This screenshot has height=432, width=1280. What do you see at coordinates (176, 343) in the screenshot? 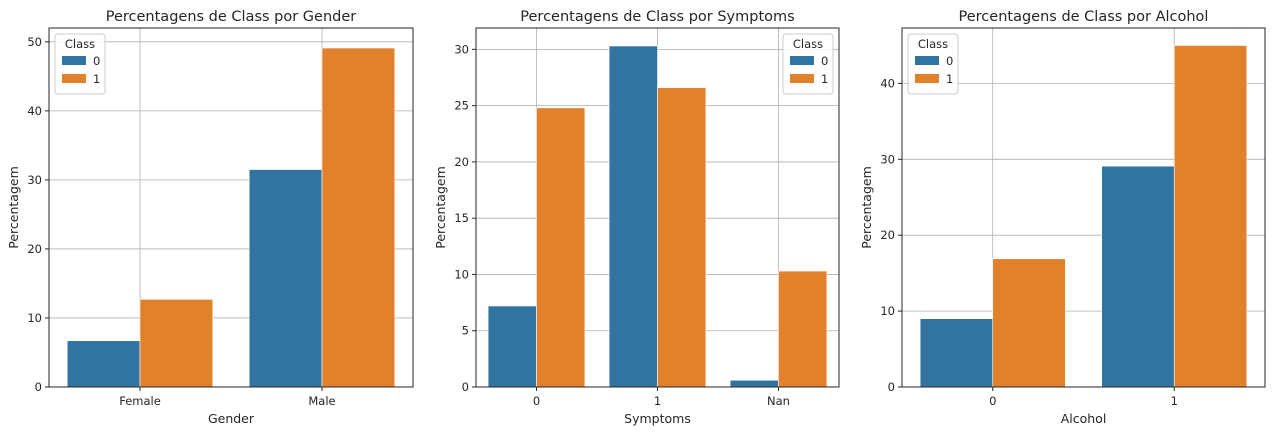
I see `bar-class-1-female` at bounding box center [176, 343].